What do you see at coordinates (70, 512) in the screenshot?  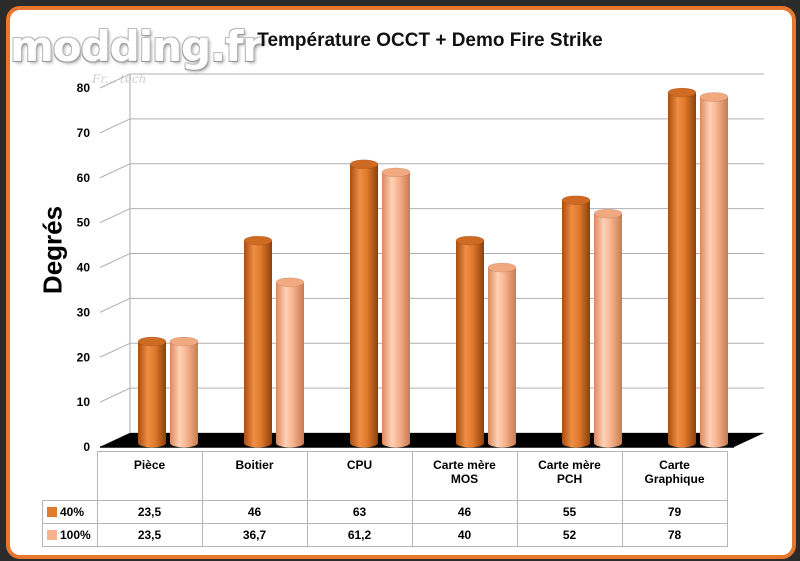 I see `legend-entry: 40%` at bounding box center [70, 512].